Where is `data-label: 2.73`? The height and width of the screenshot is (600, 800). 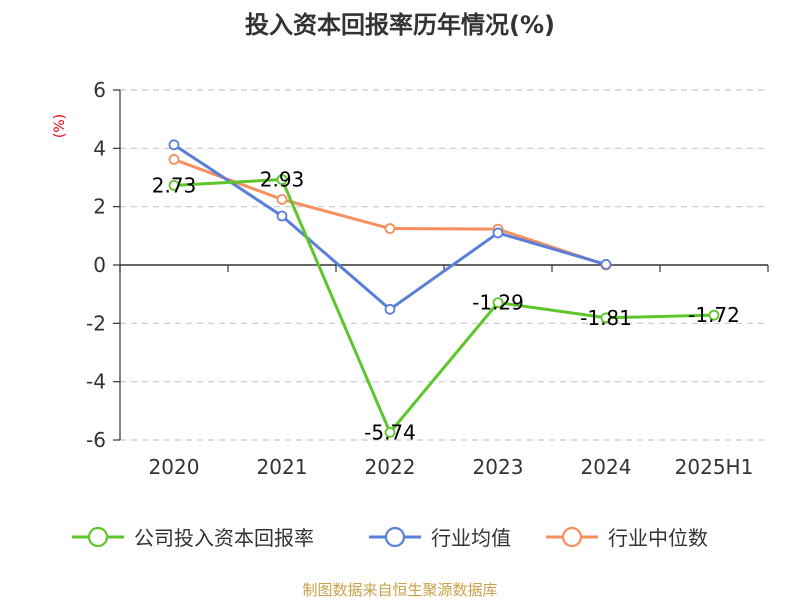 data-label: 2.73 is located at coordinates (174, 185).